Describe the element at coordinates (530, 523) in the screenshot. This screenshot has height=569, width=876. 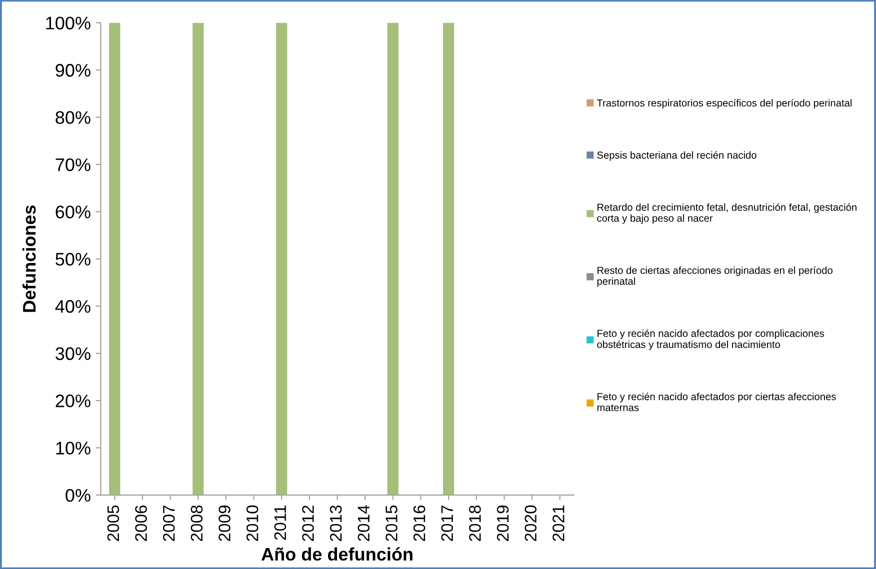
I see `x-tick-label: 2020` at that location.